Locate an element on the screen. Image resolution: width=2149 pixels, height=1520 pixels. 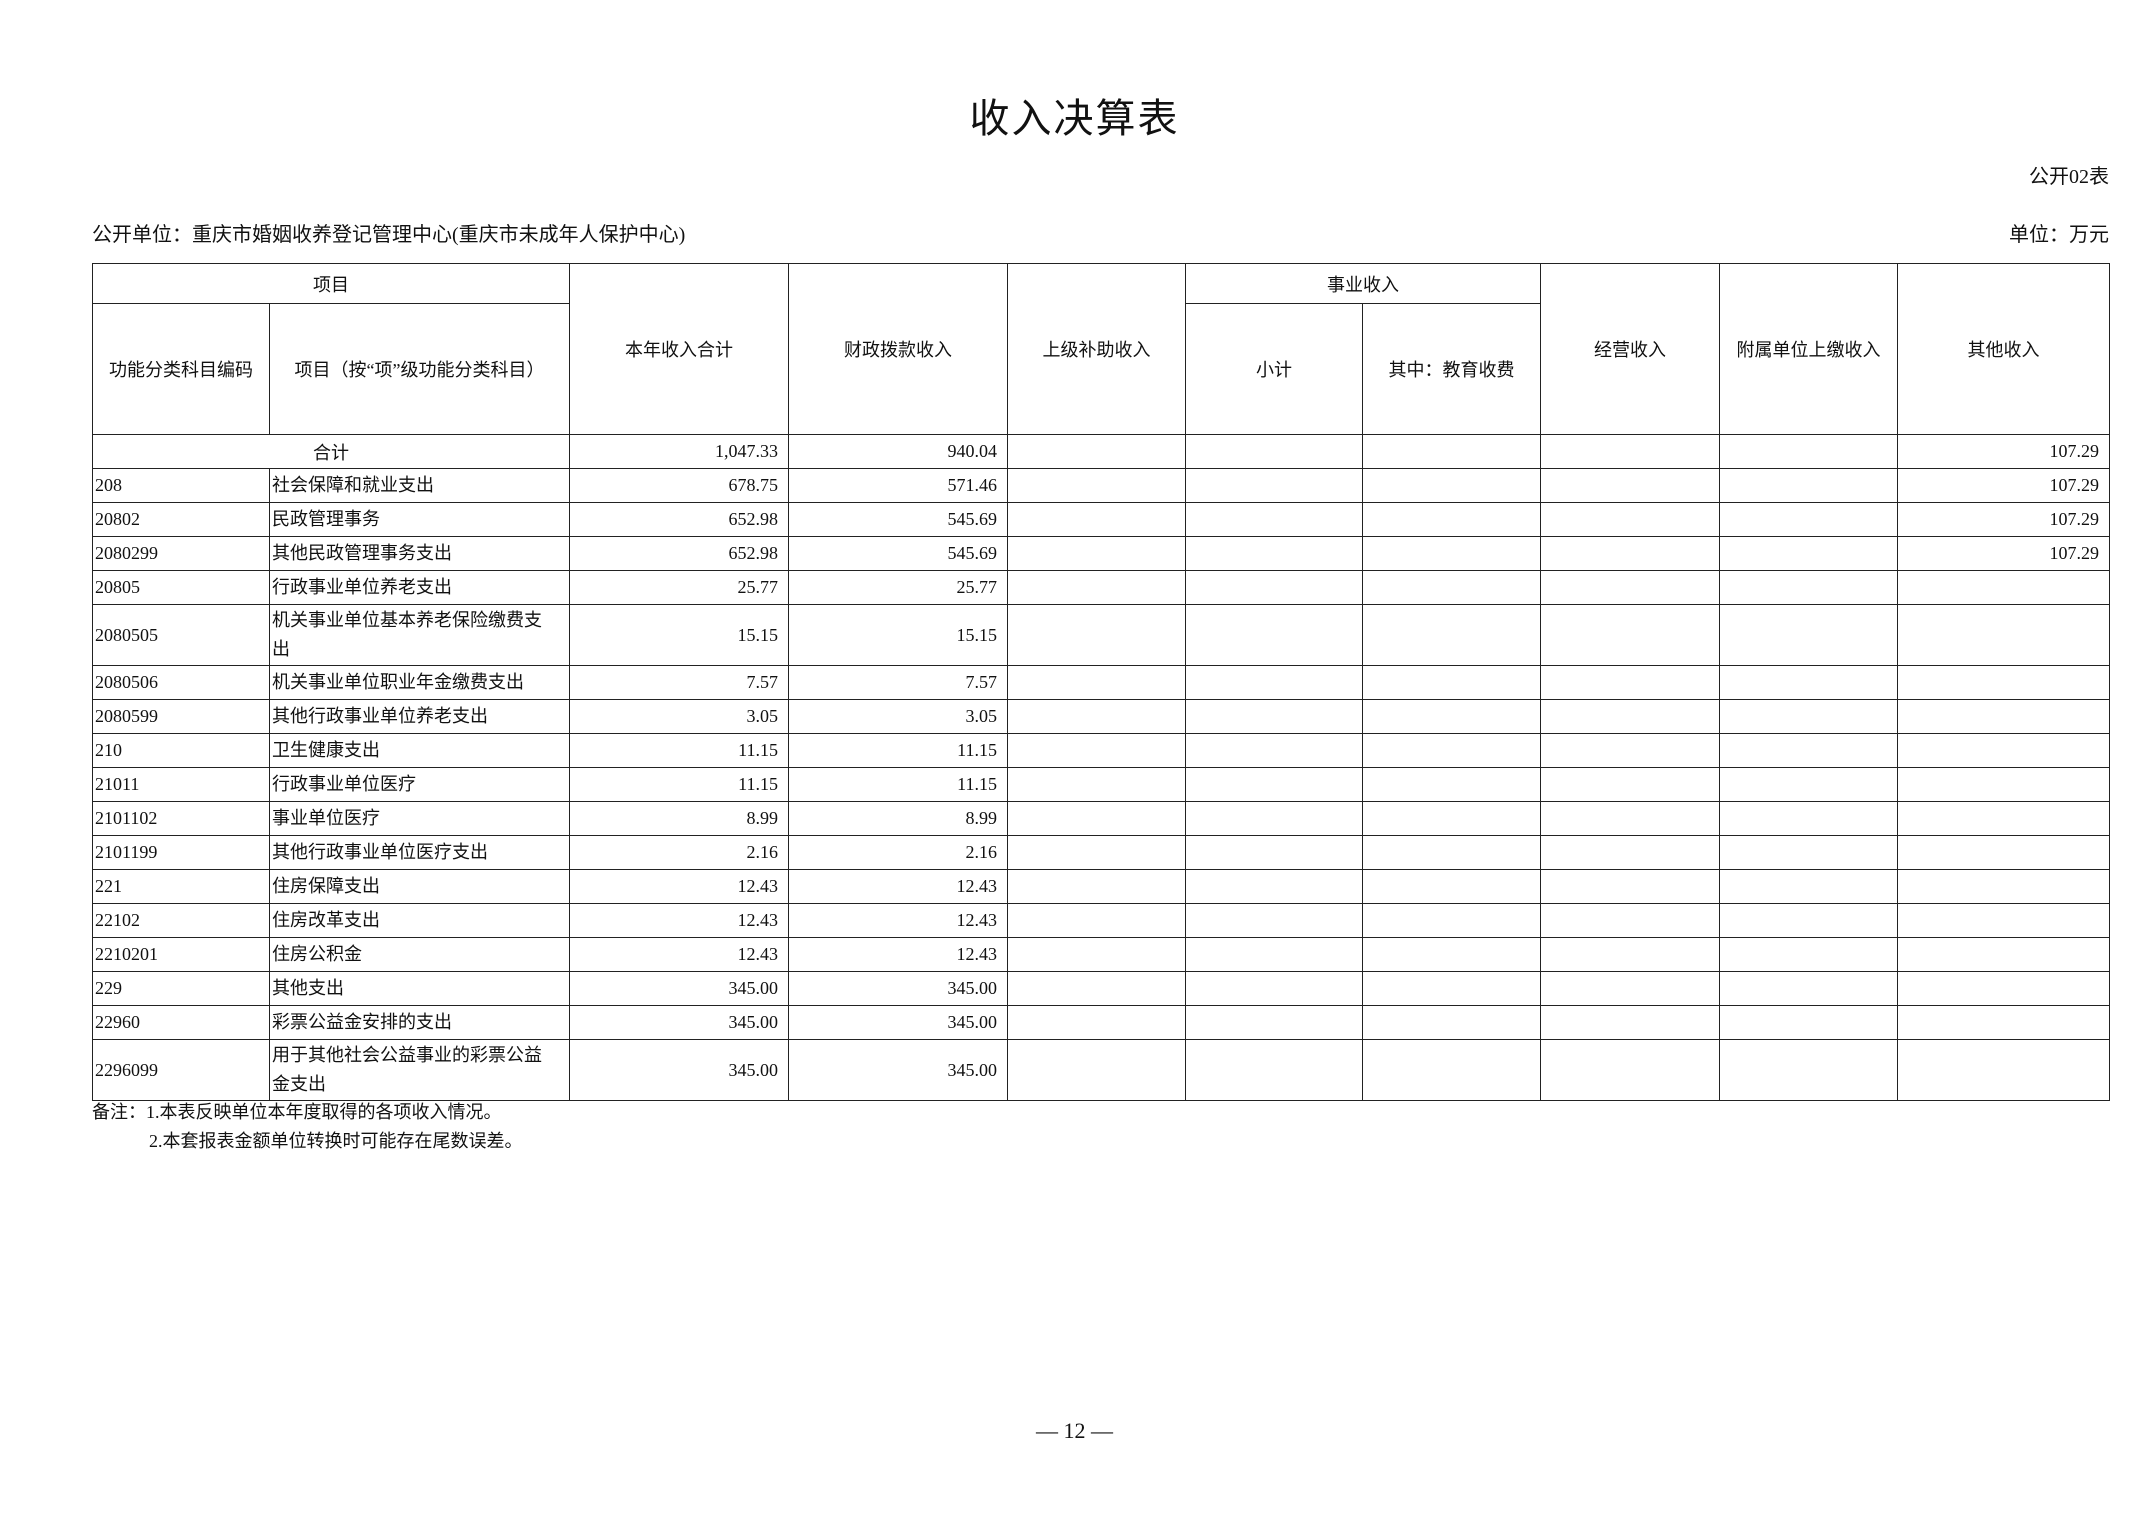
row-total: 652.98 is located at coordinates (679, 553).